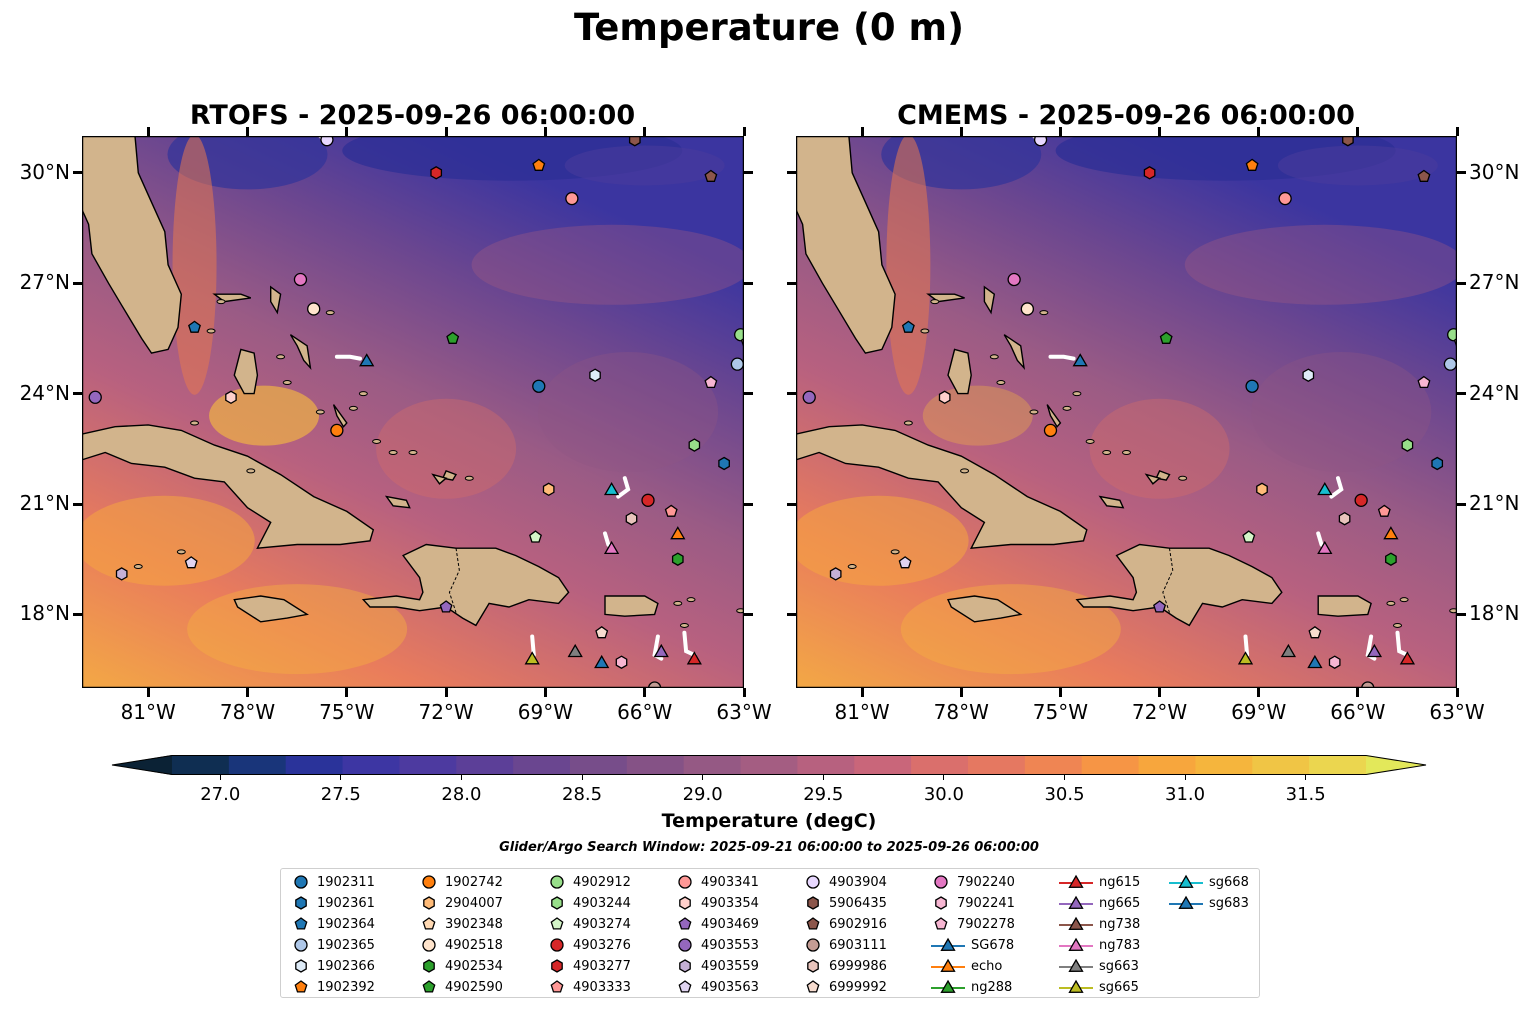 Image resolution: width=1538 pixels, height=1014 pixels. What do you see at coordinates (44, 392) in the screenshot?
I see `lat-tick-label: 24°N` at bounding box center [44, 392].